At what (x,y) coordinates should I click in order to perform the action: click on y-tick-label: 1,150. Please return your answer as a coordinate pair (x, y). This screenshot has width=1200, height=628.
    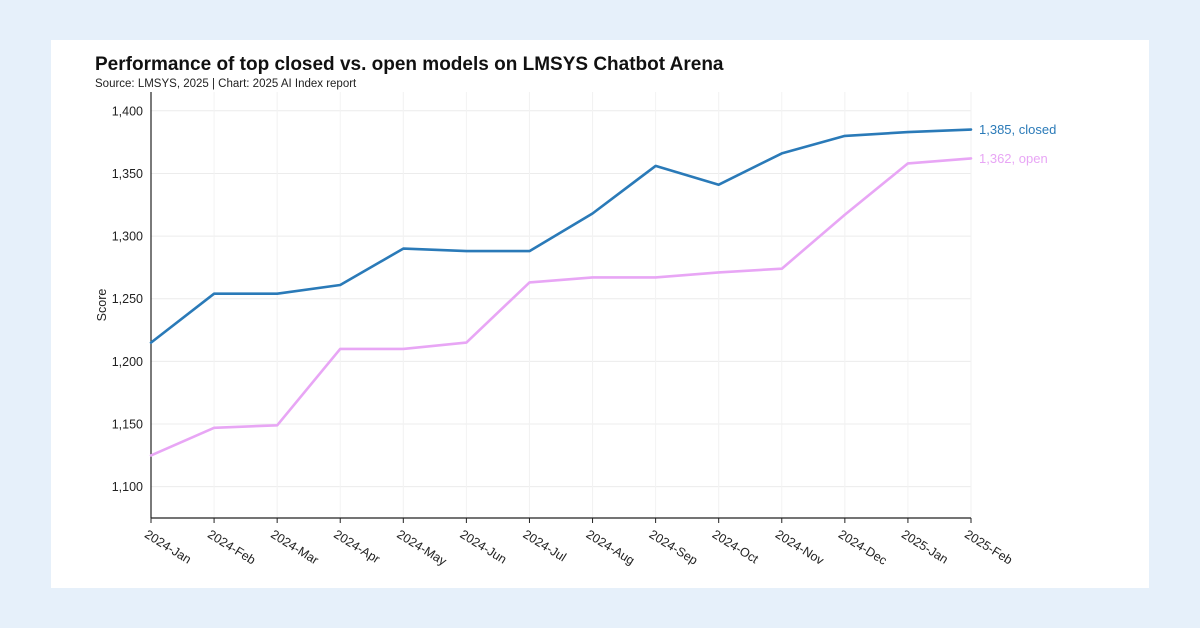
    Looking at the image, I should click on (127, 425).